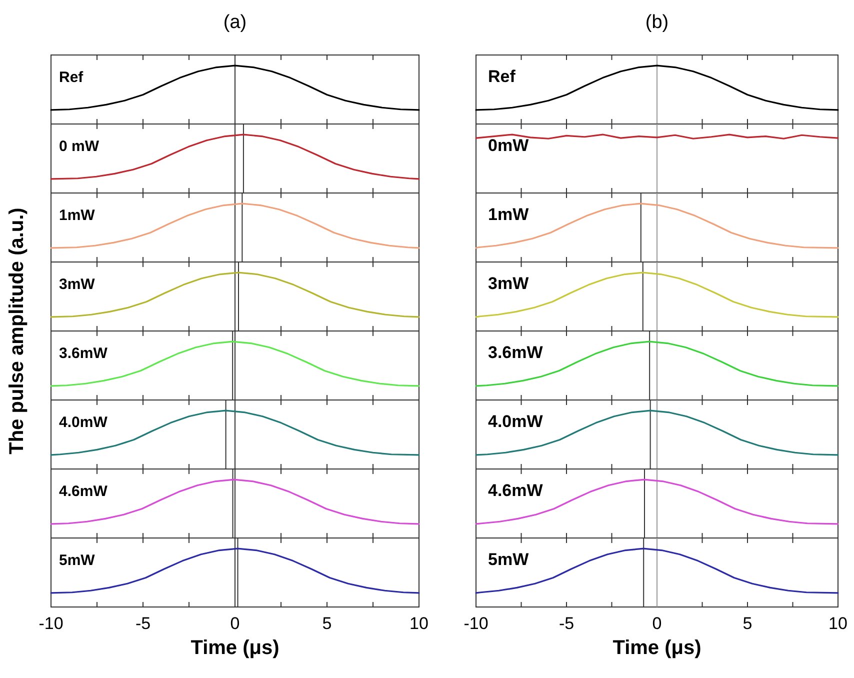 The height and width of the screenshot is (678, 854). I want to click on series-label: 0mW, so click(509, 145).